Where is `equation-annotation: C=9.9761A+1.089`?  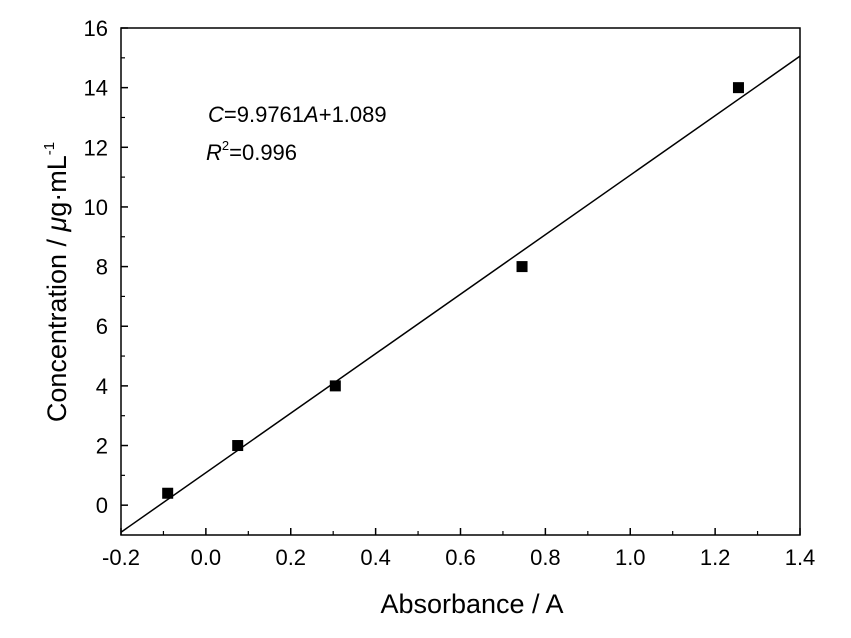
equation-annotation: C=9.9761A+1.089 is located at coordinates (297, 114).